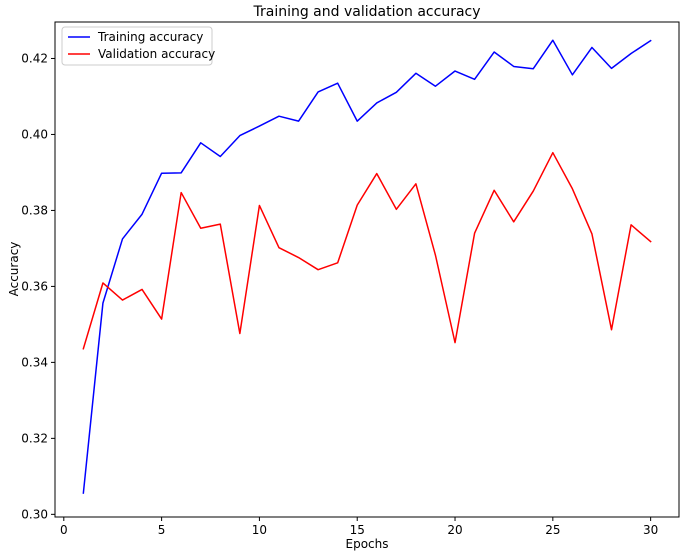  Describe the element at coordinates (552, 530) in the screenshot. I see `x-tick-label: 25` at that location.